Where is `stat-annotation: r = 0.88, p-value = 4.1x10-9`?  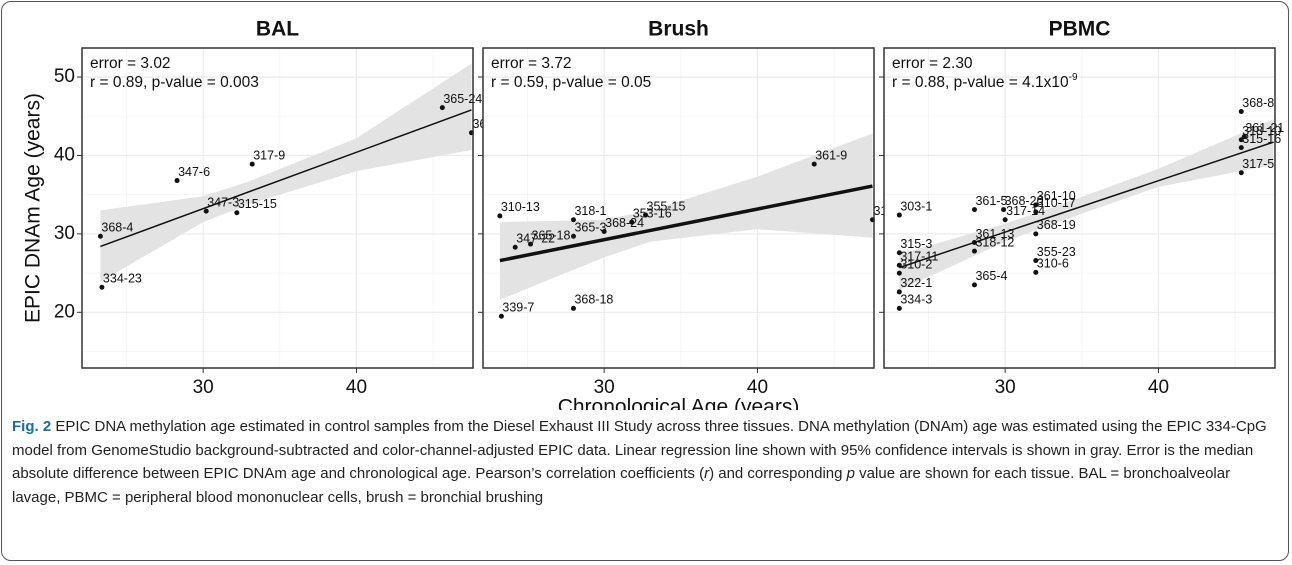
stat-annotation: r = 0.88, p-value = 4.1x10-9 is located at coordinates (985, 81).